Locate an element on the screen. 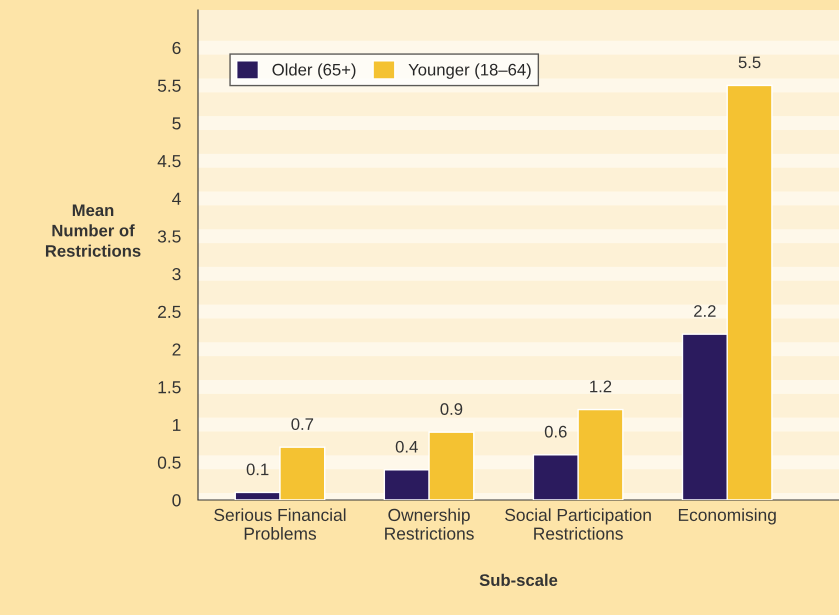 The width and height of the screenshot is (839, 615). x-tick-label: Ownership Restrictions is located at coordinates (429, 524).